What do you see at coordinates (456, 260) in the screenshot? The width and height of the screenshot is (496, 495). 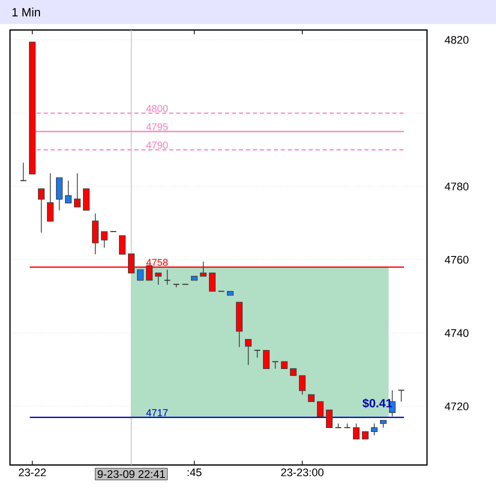 I see `y-tick-label: 4760` at bounding box center [456, 260].